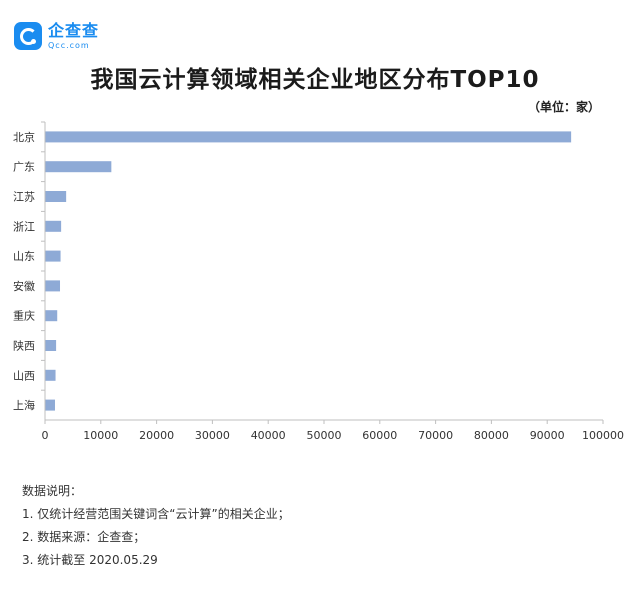 This screenshot has width=630, height=595. What do you see at coordinates (563, 107) in the screenshot?
I see `unit-label: （单位：家）` at bounding box center [563, 107].